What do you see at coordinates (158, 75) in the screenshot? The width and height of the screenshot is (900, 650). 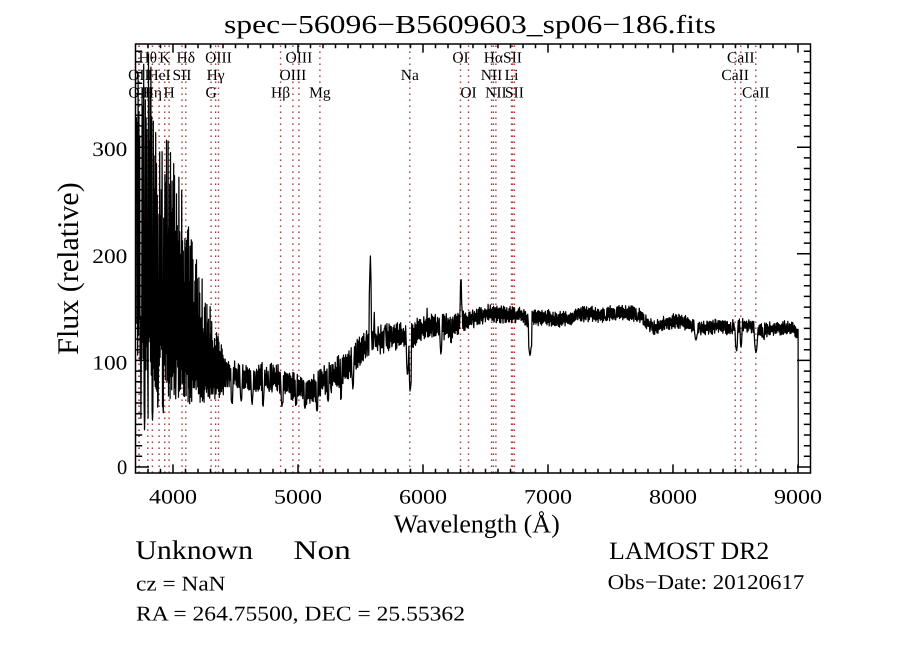 I see `svg-text: HeI` at bounding box center [158, 75].